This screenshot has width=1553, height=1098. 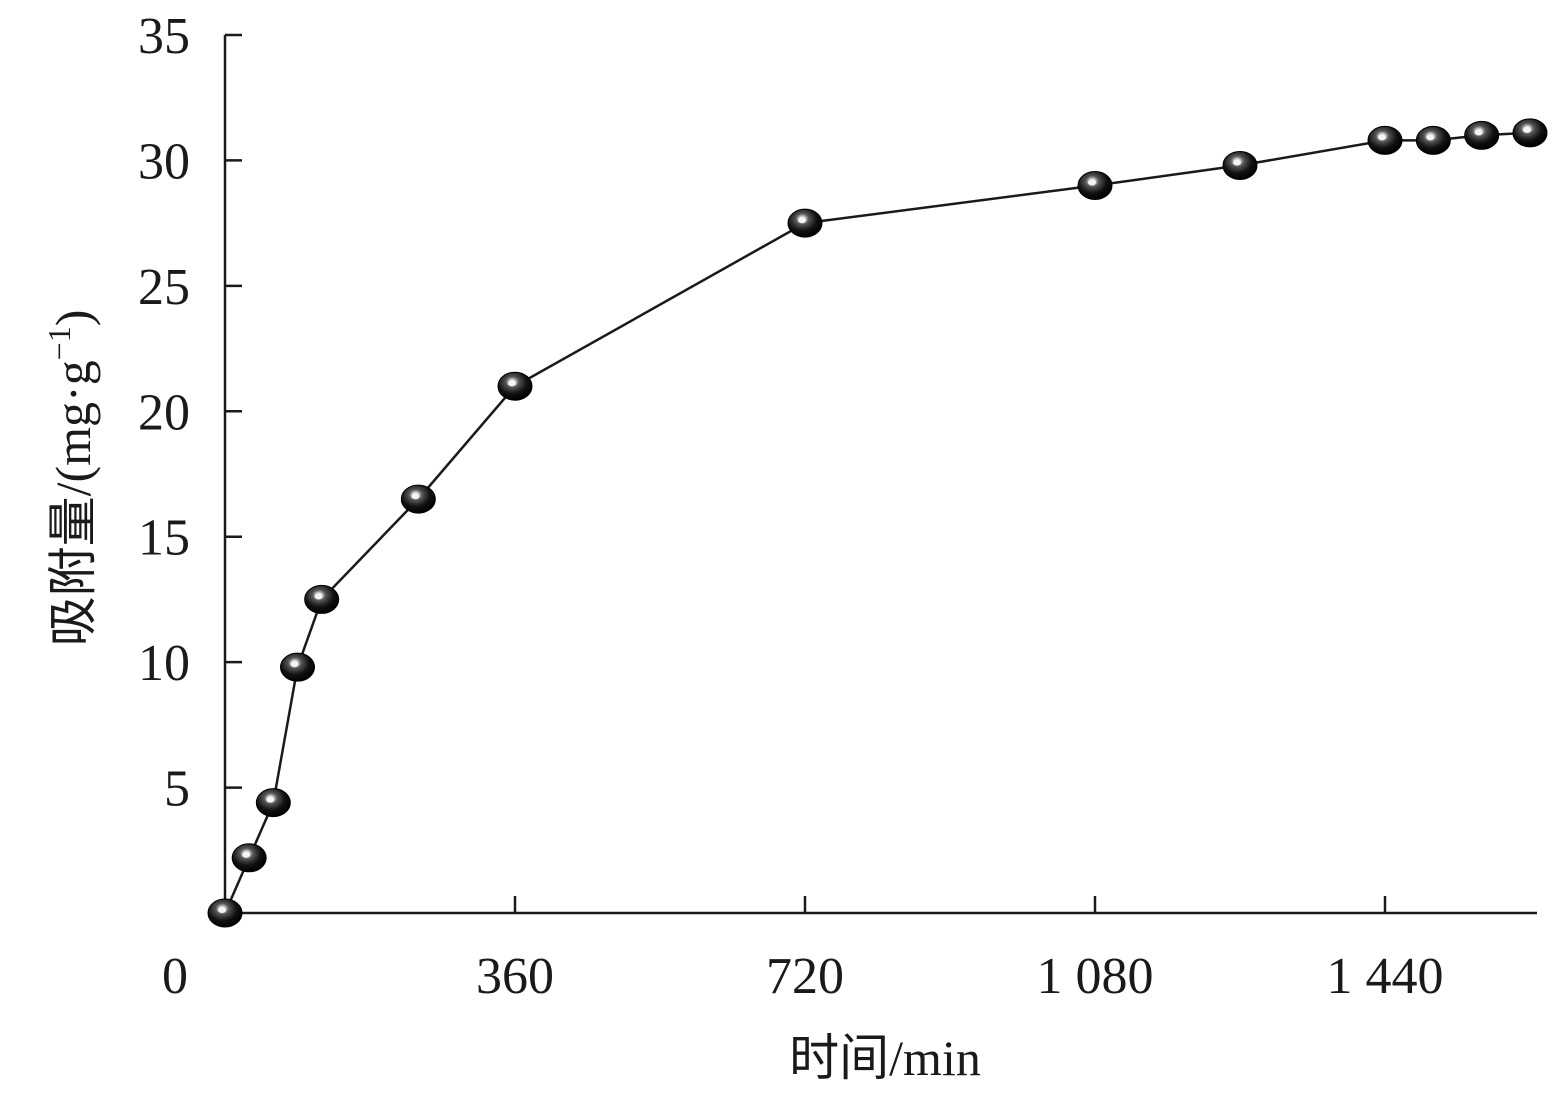 What do you see at coordinates (164, 161) in the screenshot?
I see `y-tick-label: 30` at bounding box center [164, 161].